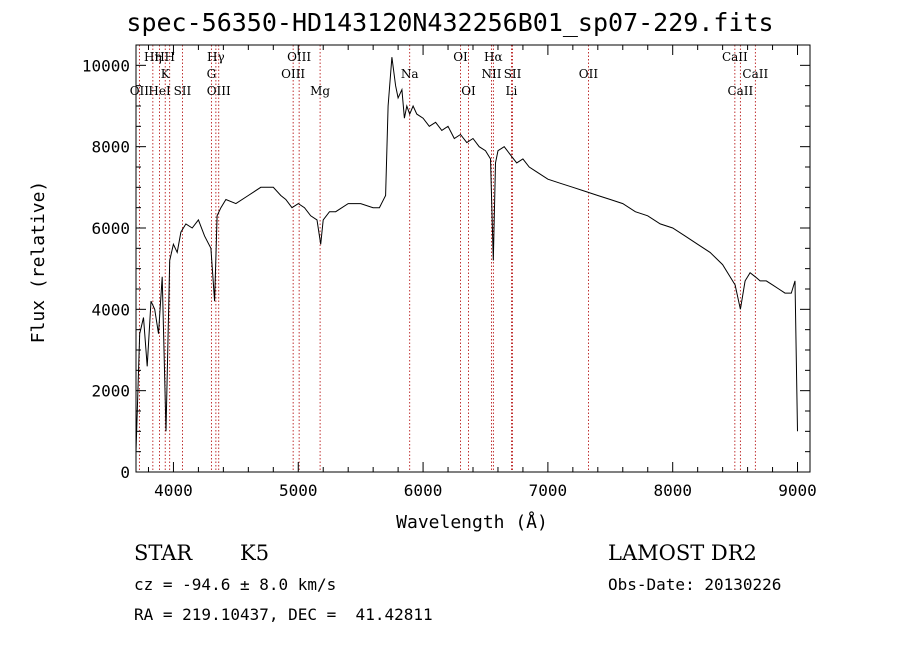 The width and height of the screenshot is (900, 649). I want to click on line-marker-label: Hα, so click(493, 57).